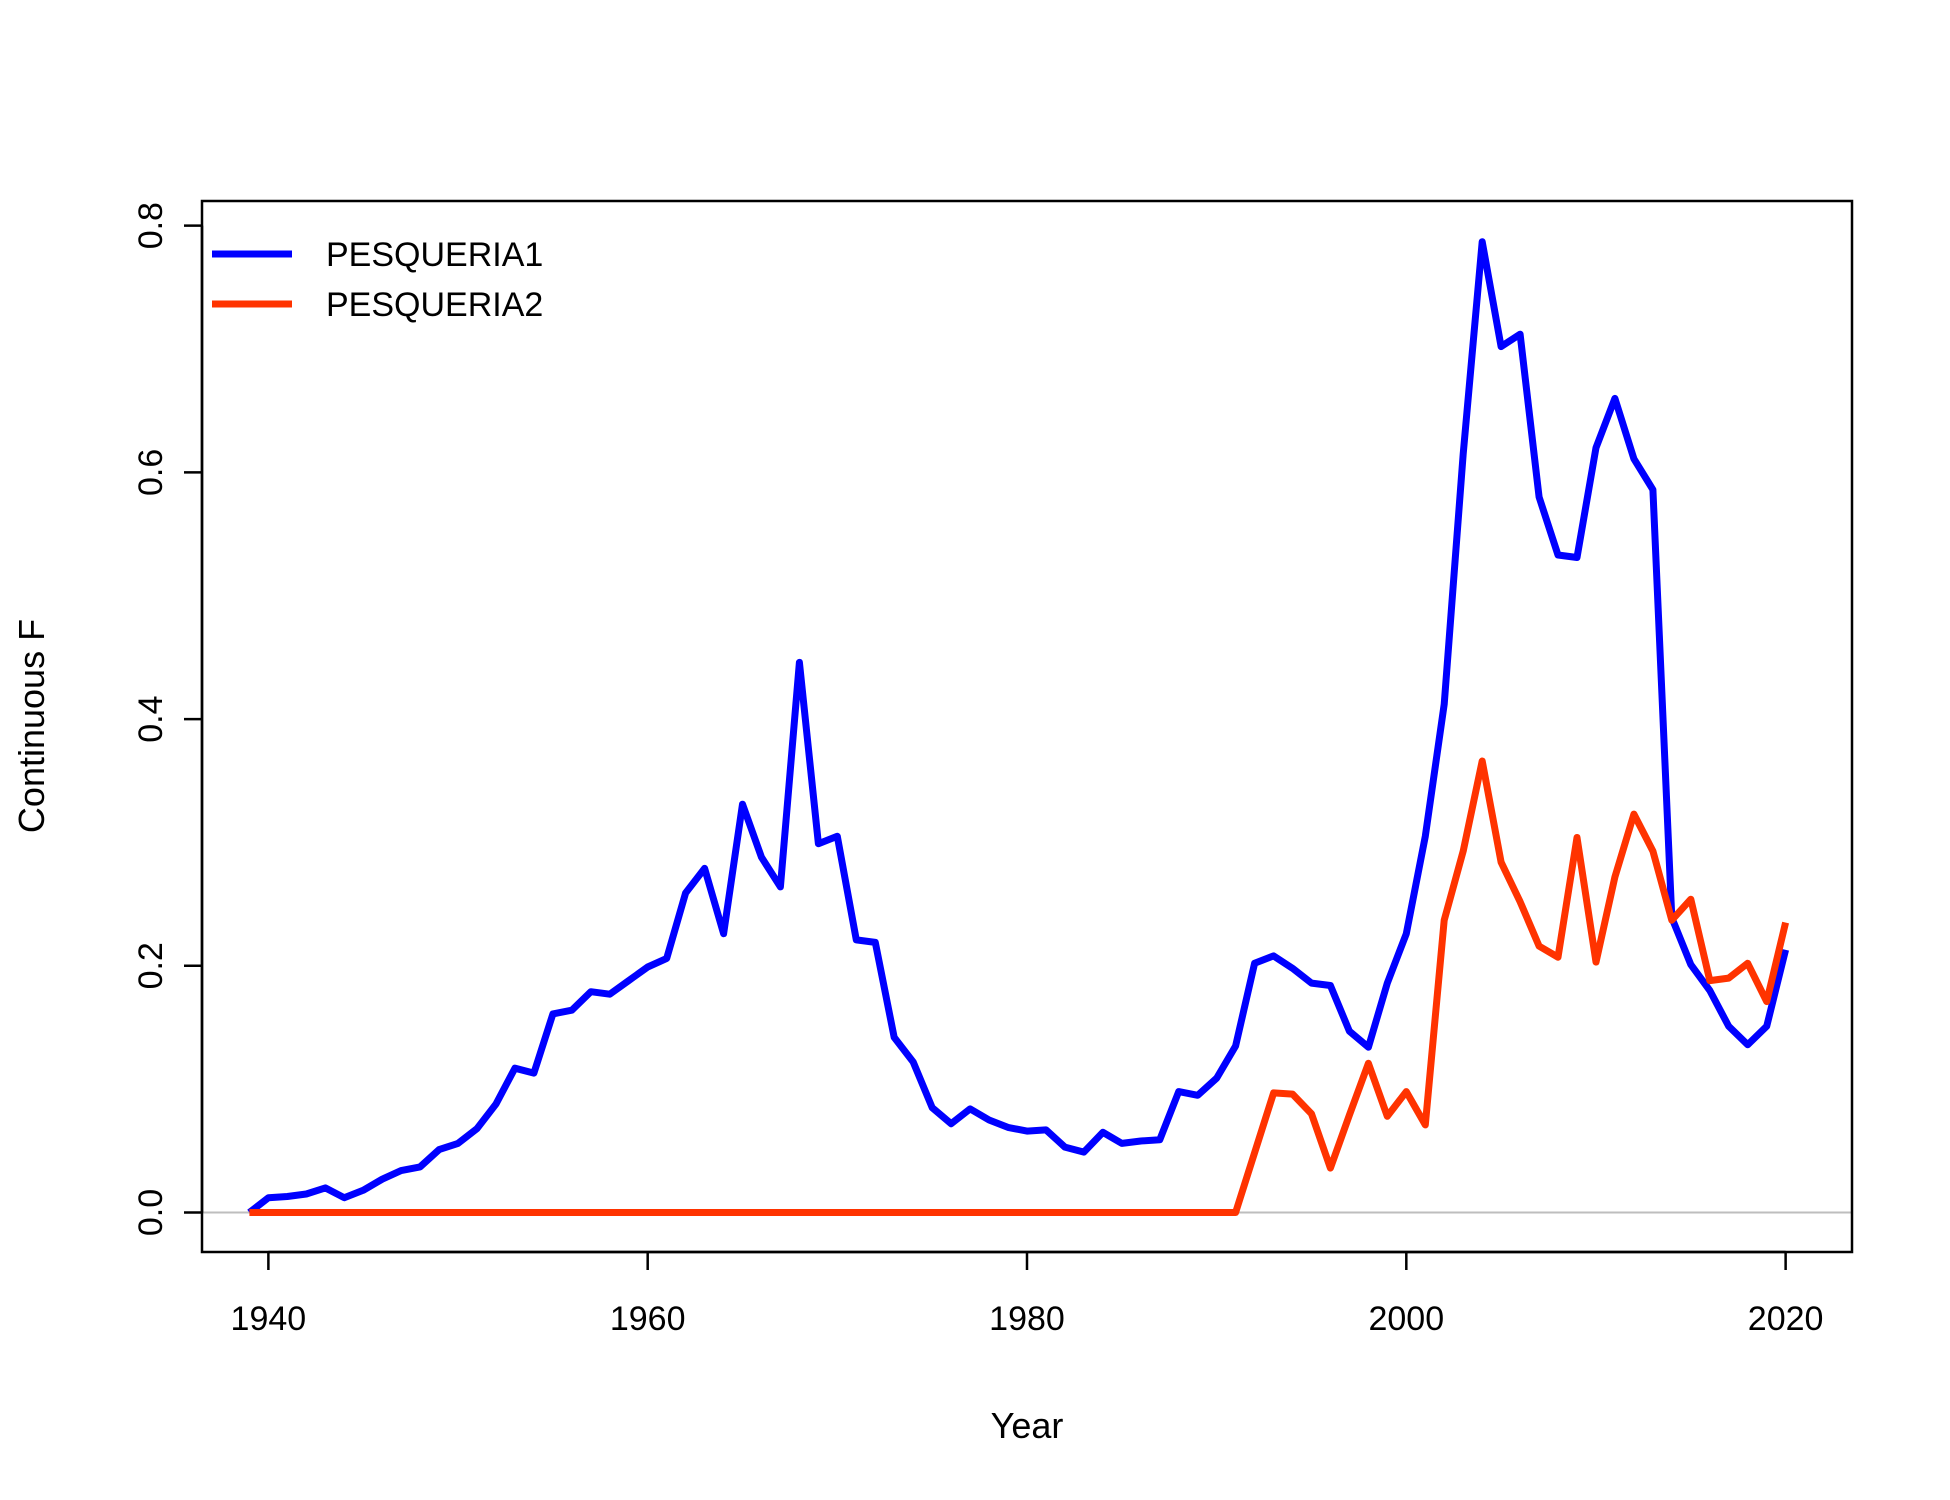 The height and width of the screenshot is (1500, 1950). I want to click on legend-label-2: PESQUERIA2, so click(434, 305).